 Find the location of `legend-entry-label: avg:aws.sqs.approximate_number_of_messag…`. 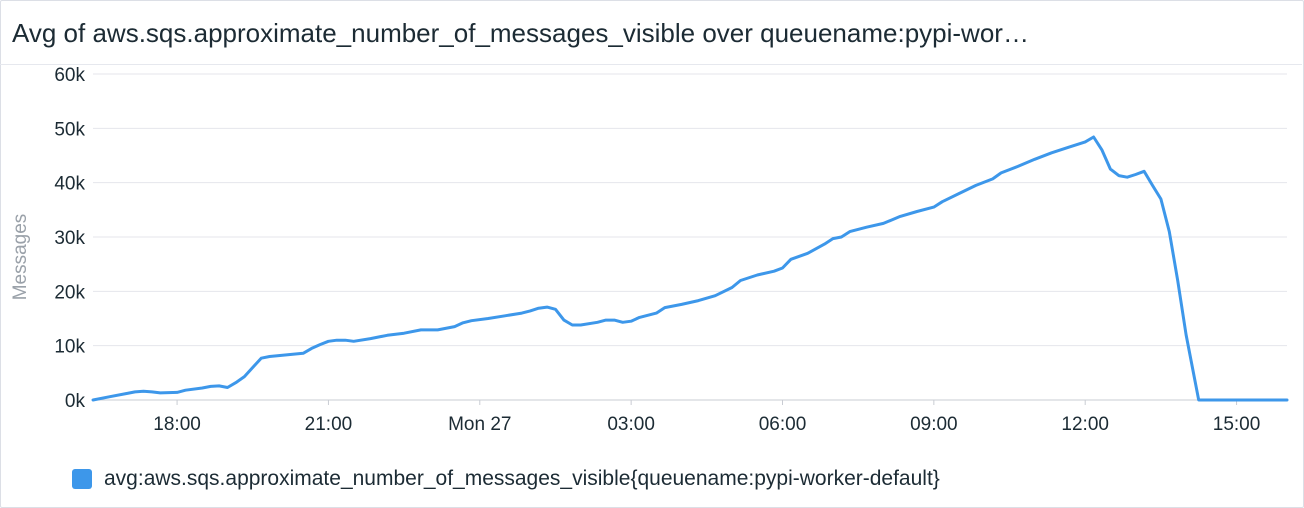

legend-entry-label: avg:aws.sqs.approximate_number_of_messag… is located at coordinates (522, 478).